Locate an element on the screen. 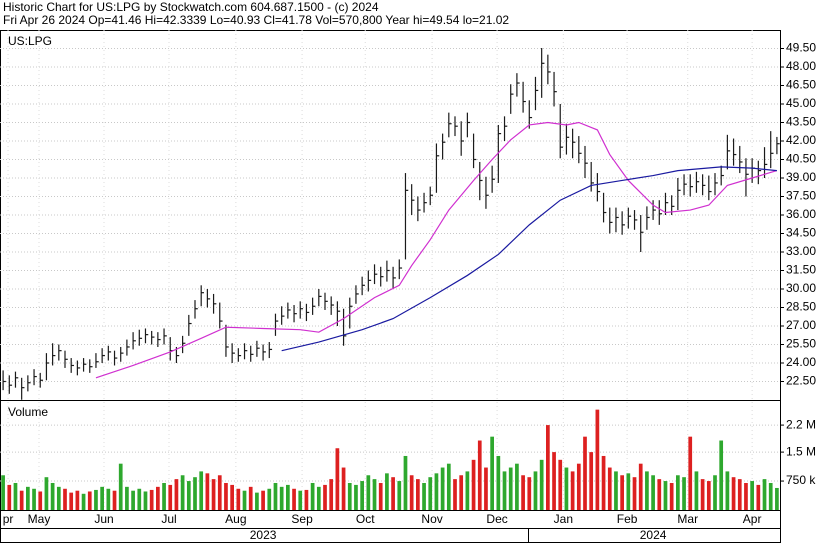 The height and width of the screenshot is (543, 830). y-tick-label: 42.00 is located at coordinates (801, 140).